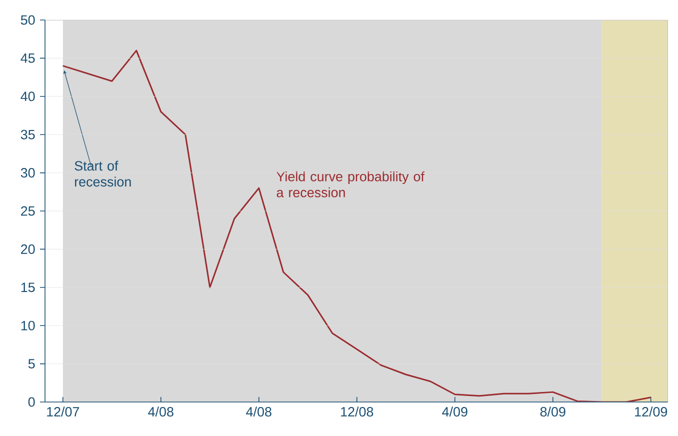 This screenshot has width=678, height=436. Describe the element at coordinates (31, 363) in the screenshot. I see `y-tick-label: 5` at that location.